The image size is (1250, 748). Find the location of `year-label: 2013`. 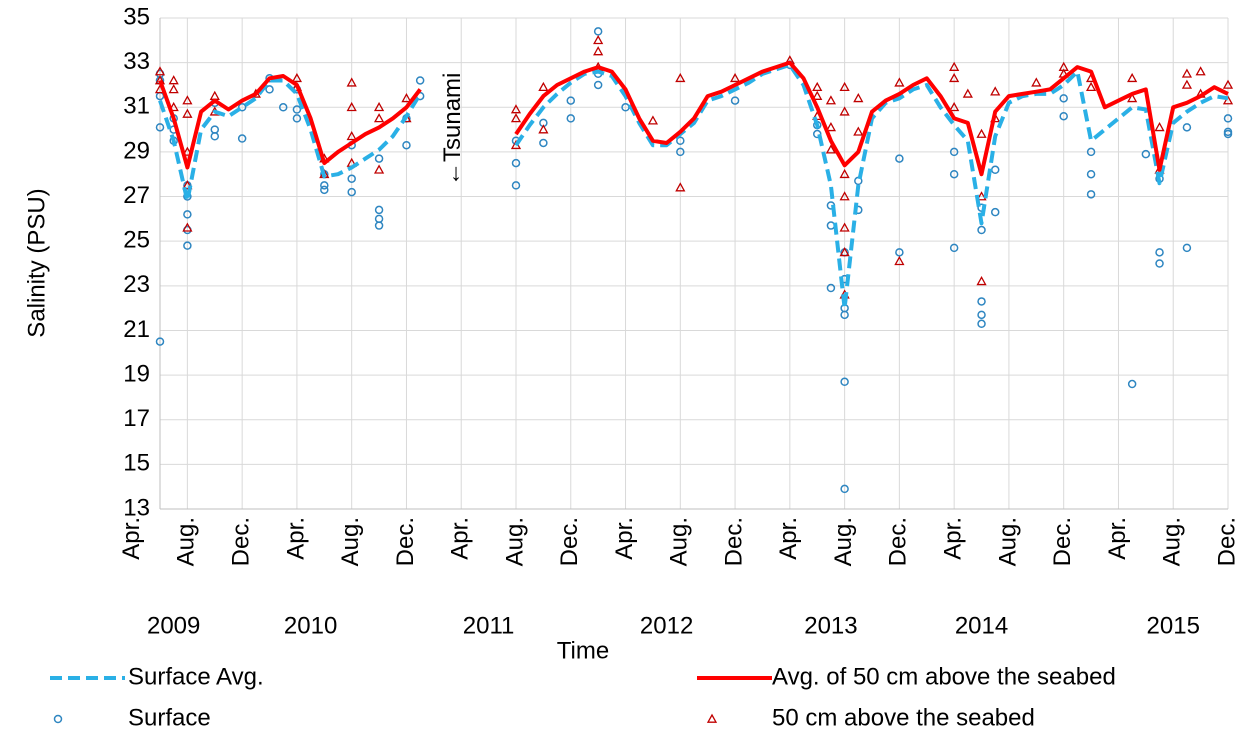

year-label: 2013 is located at coordinates (830, 625).